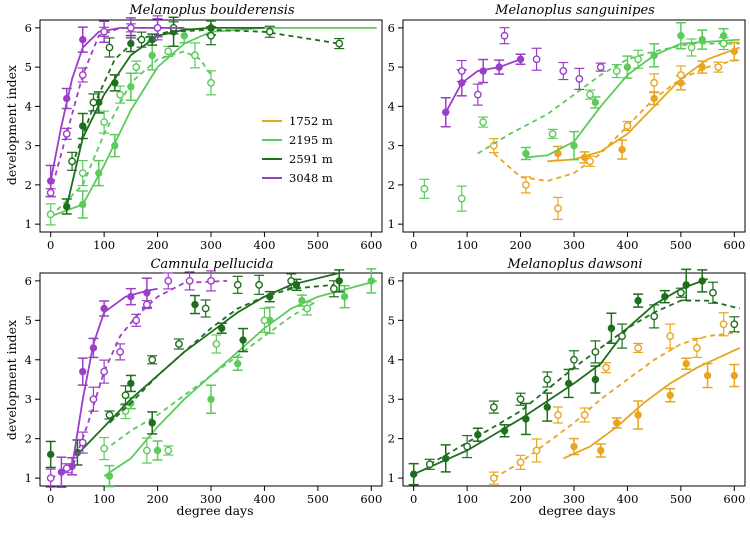 The image size is (750, 533). What do you see at coordinates (11, 125) in the screenshot?
I see `y-axis-label-top: development index` at bounding box center [11, 125].